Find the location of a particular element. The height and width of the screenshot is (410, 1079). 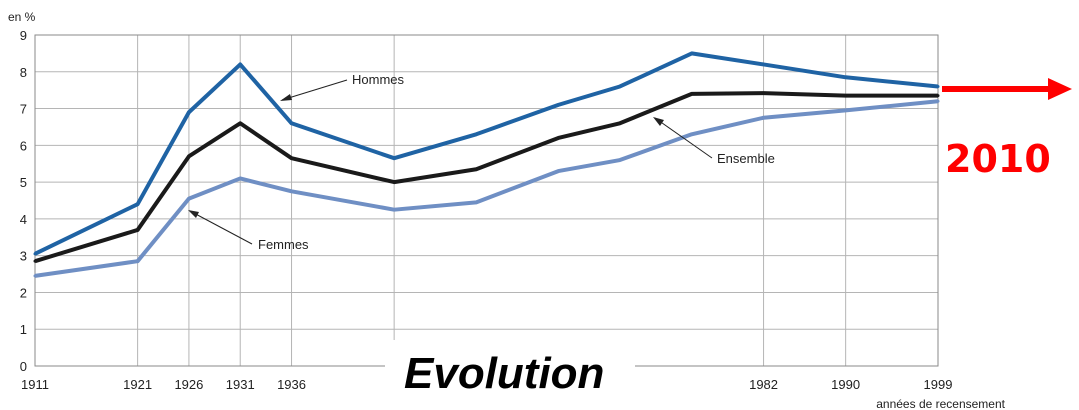

y-tick-label: 8 is located at coordinates (23, 72).